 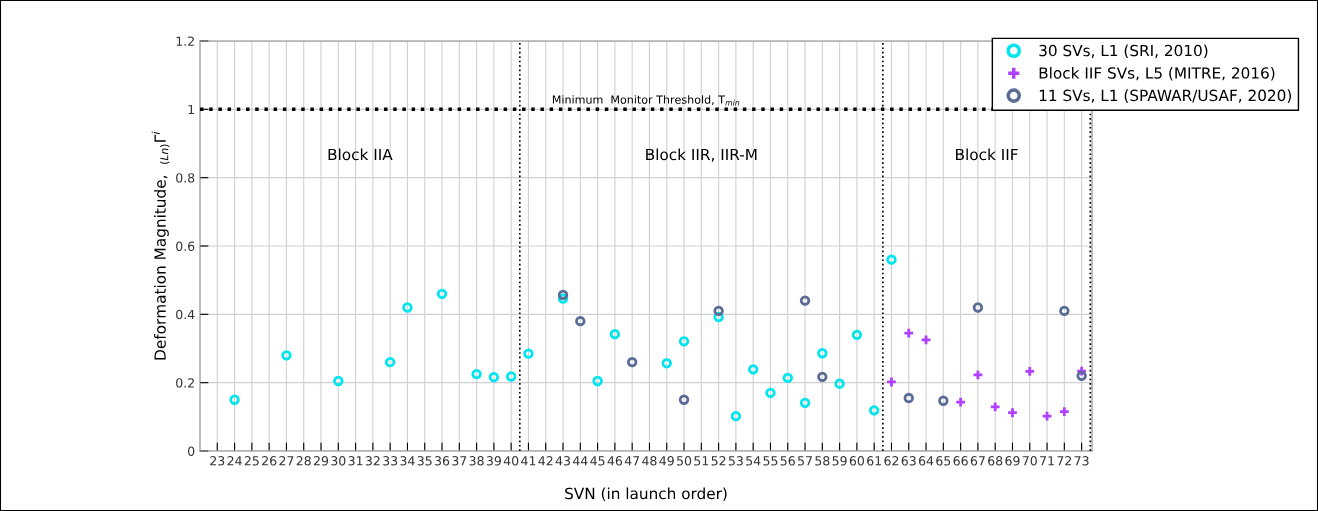 I want to click on y-tick-label: 1.2, so click(x=185, y=41).